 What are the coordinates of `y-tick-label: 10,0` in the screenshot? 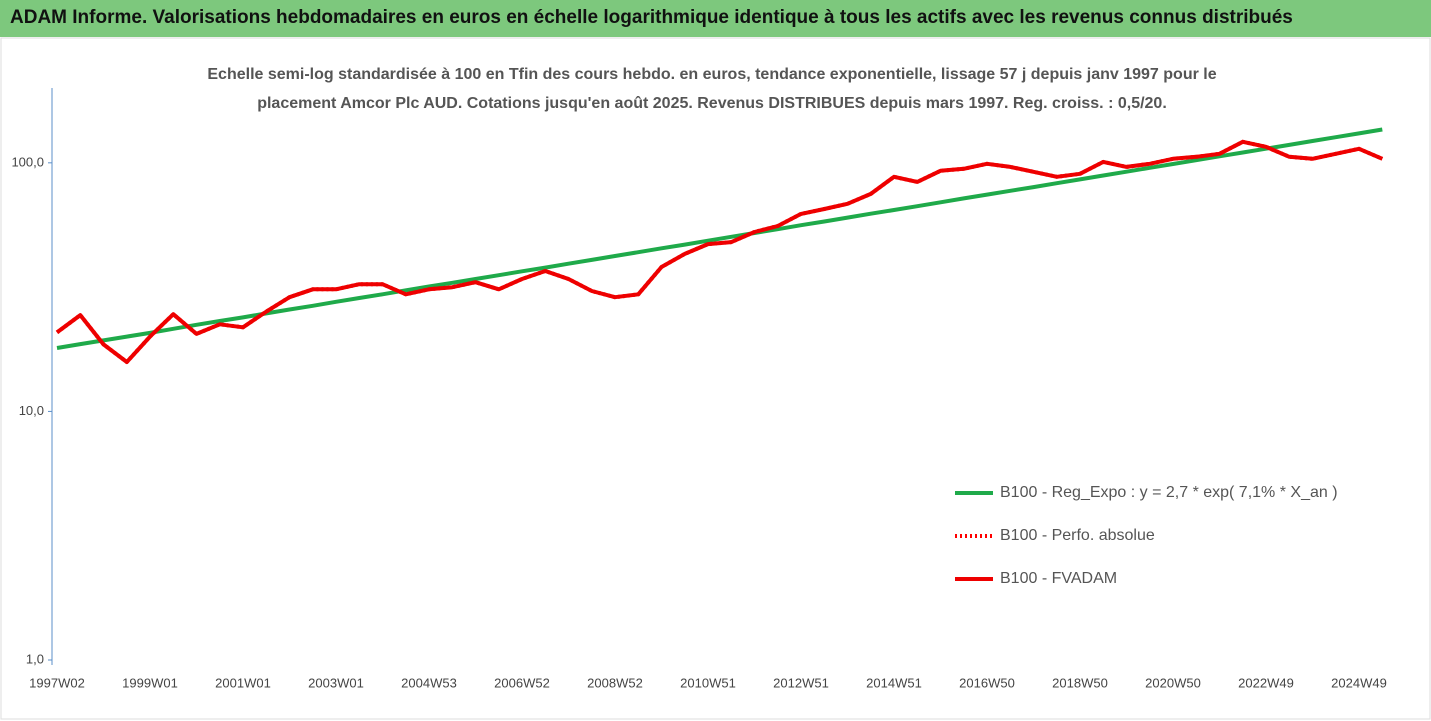 It's located at (31, 410).